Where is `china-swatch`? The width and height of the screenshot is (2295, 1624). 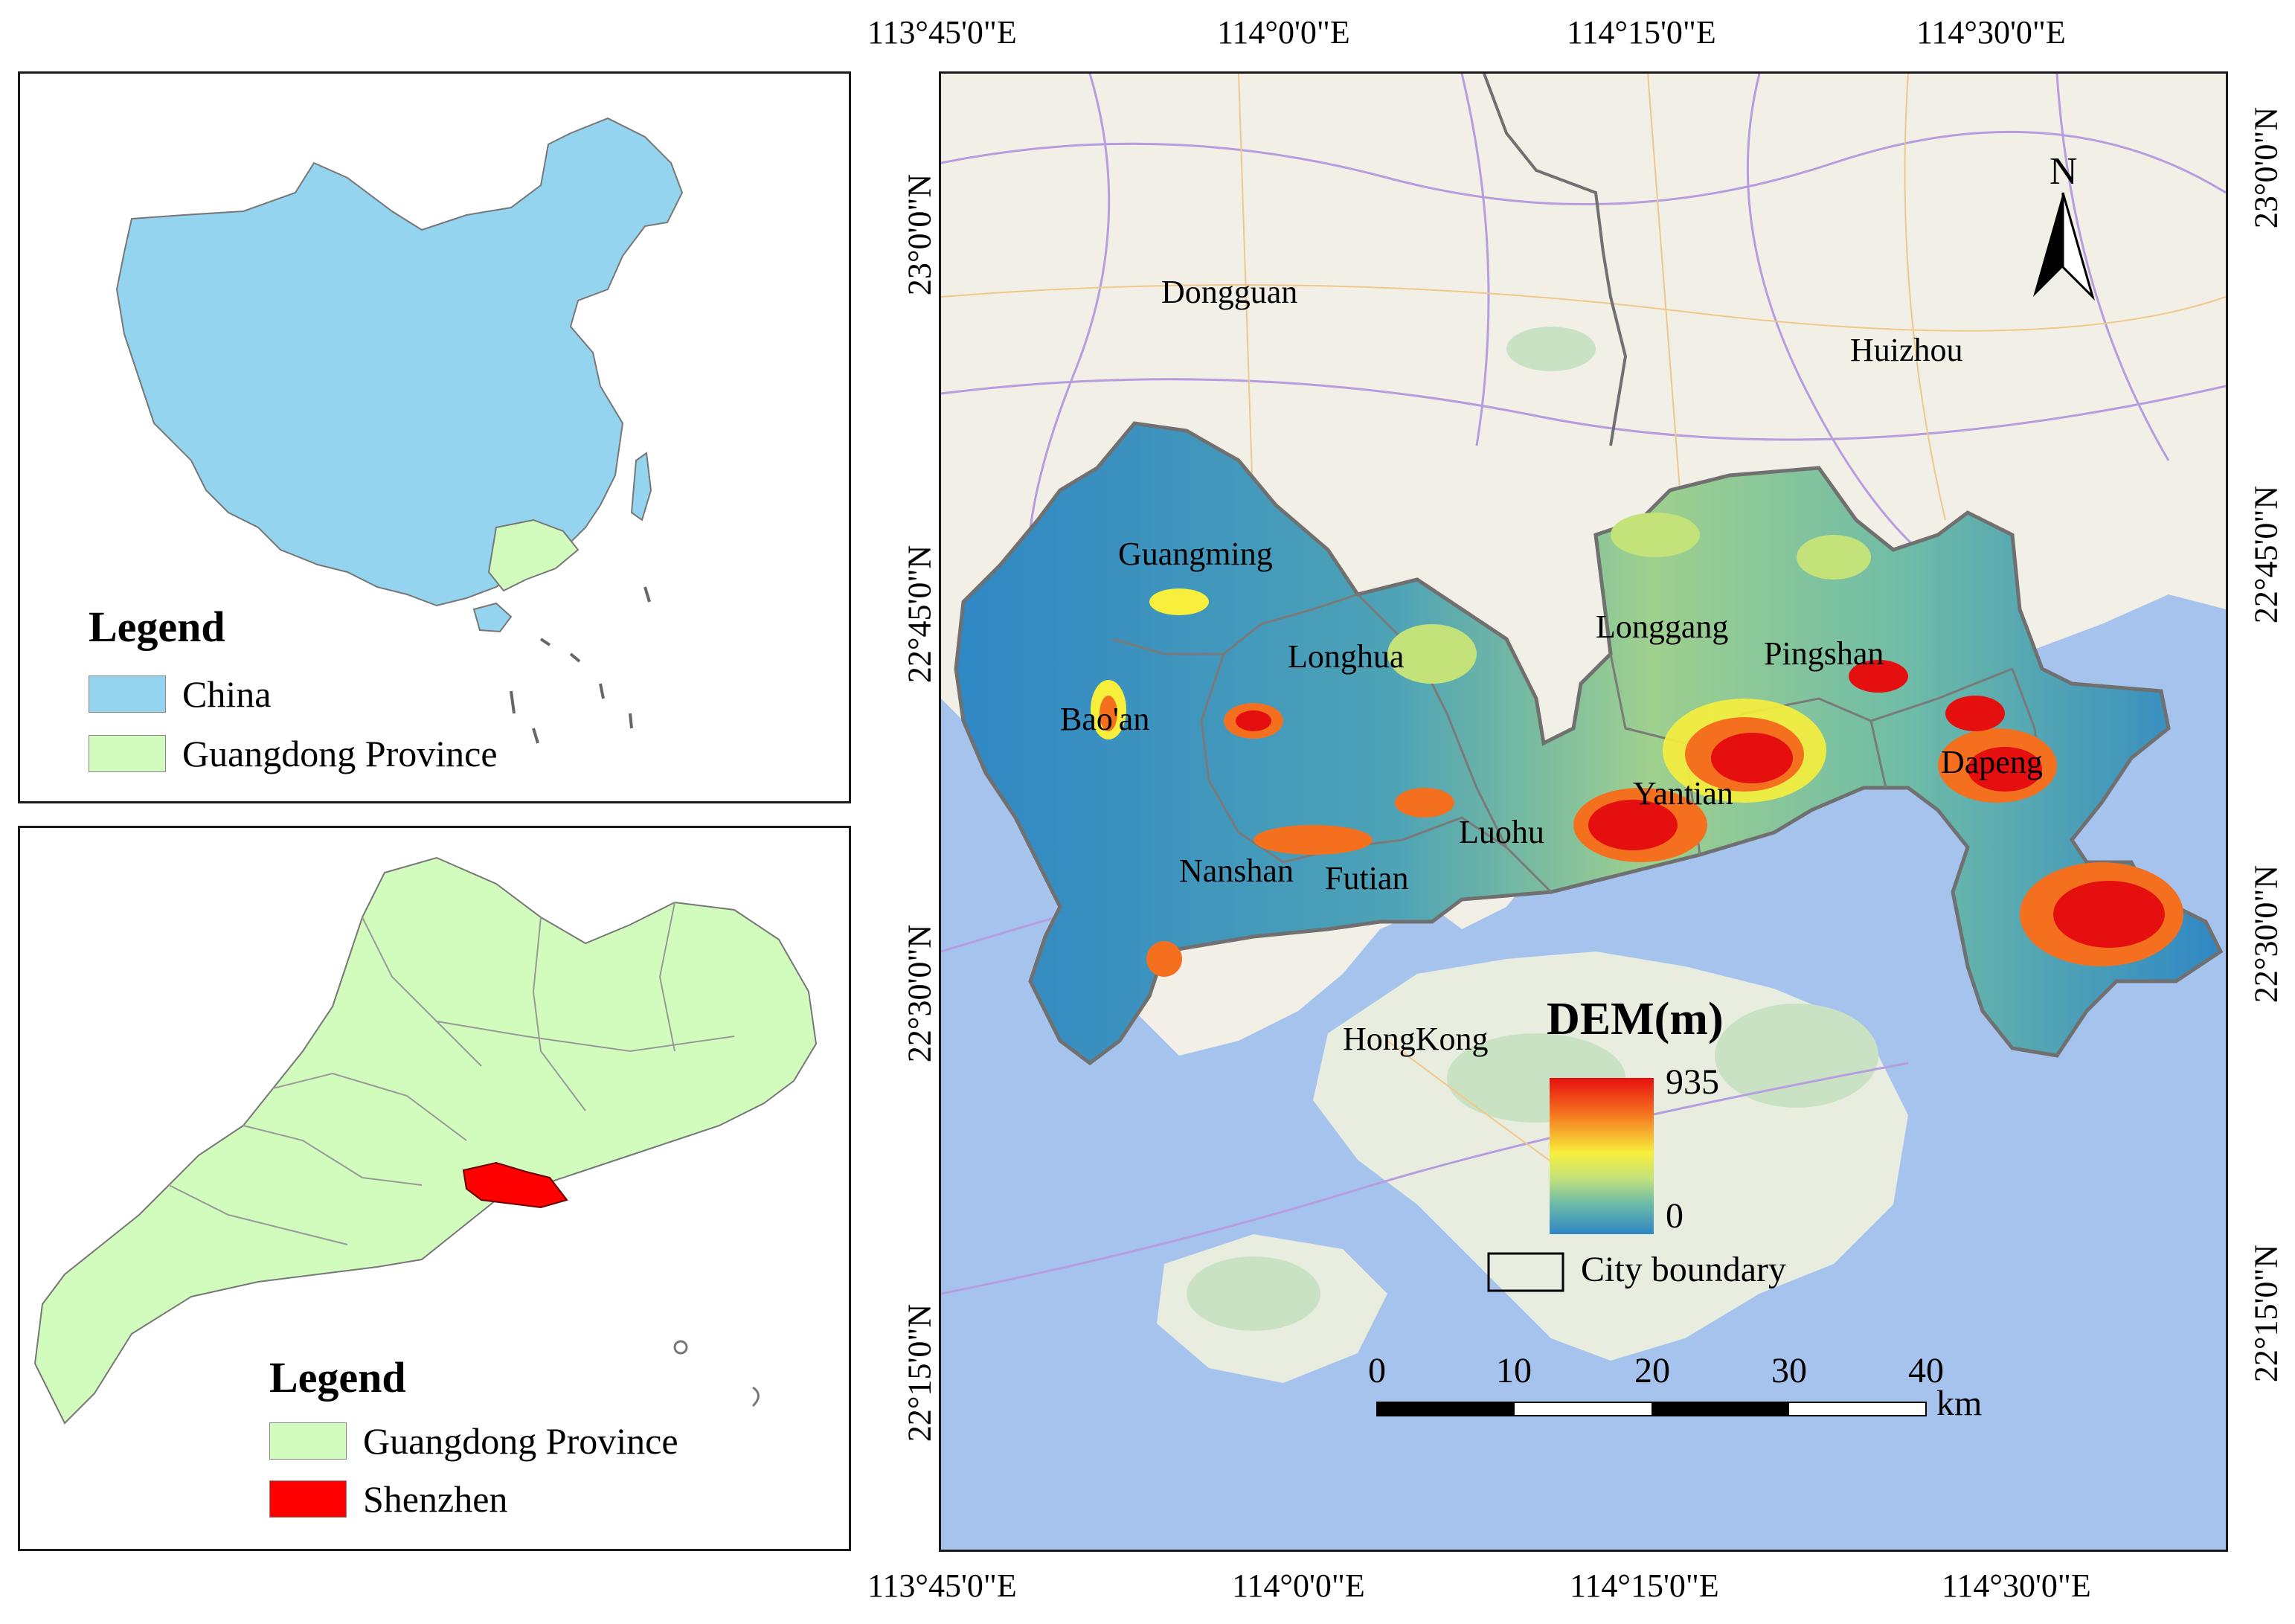
china-swatch is located at coordinates (127, 694).